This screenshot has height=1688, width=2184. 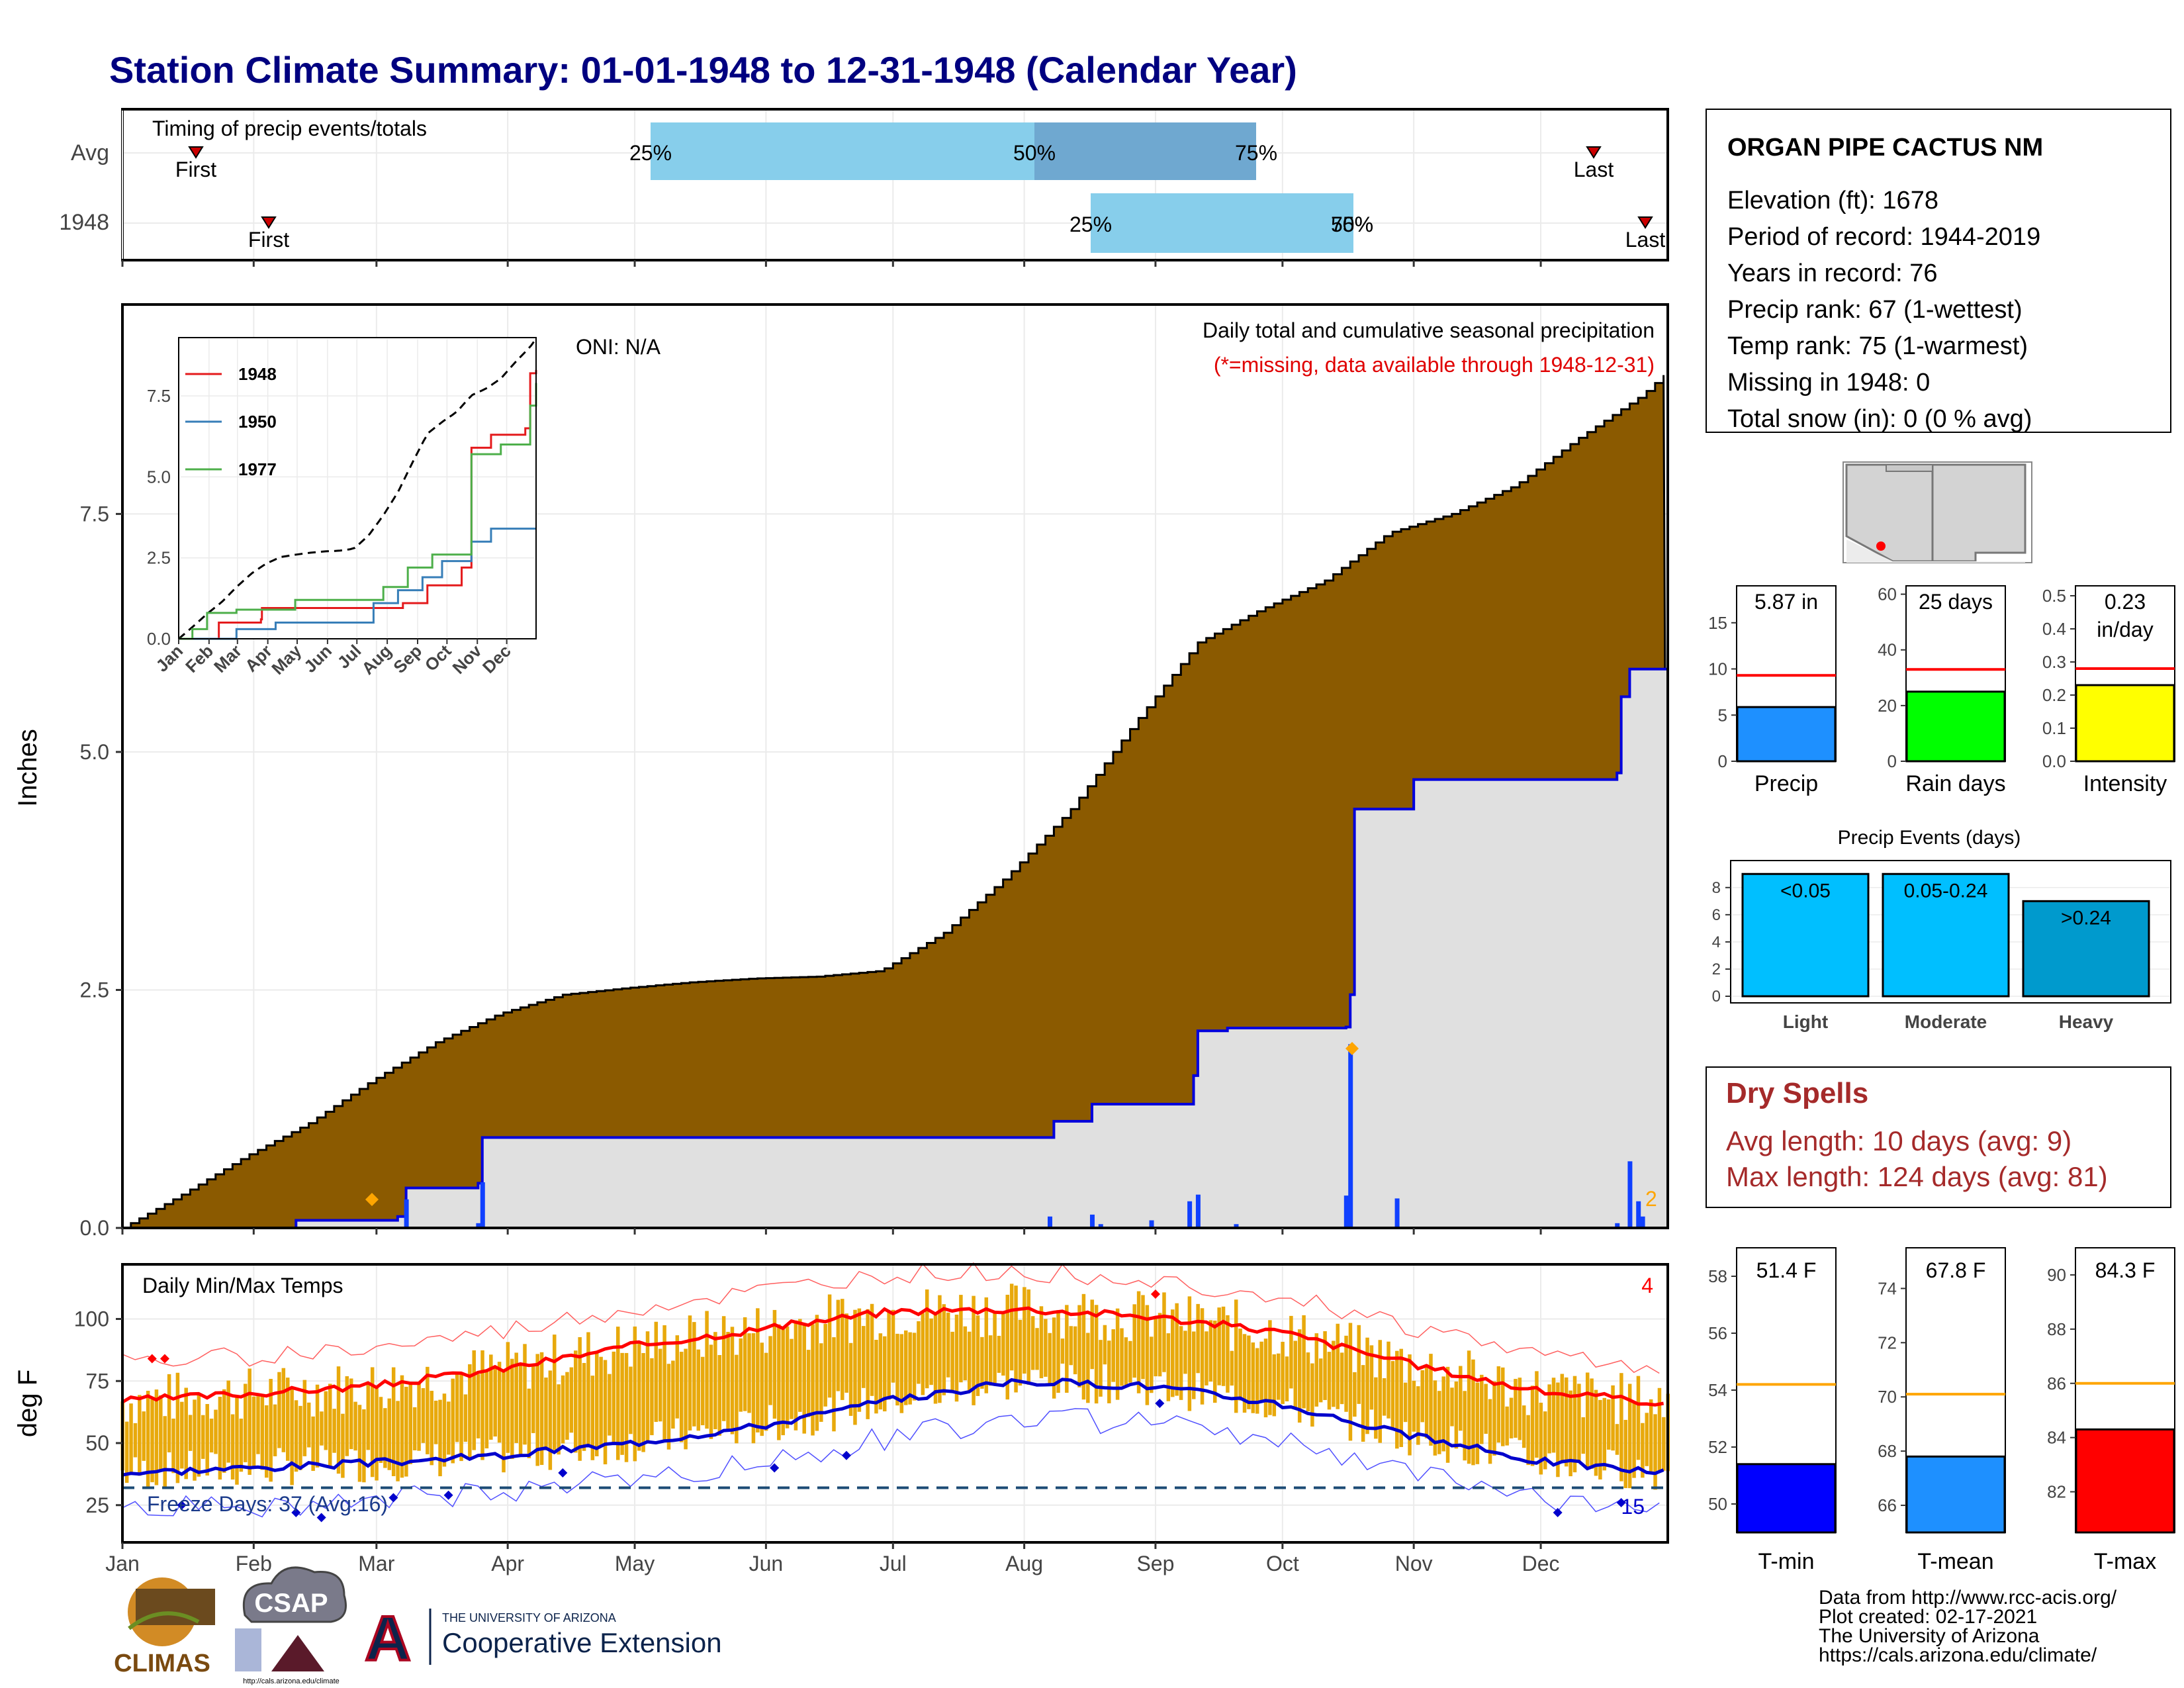 I want to click on station-location-dot, so click(x=1881, y=546).